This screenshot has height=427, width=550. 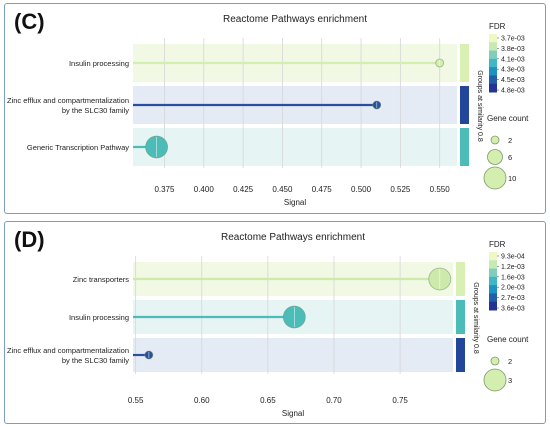 I want to click on x-tick-label: 0.500, so click(x=361, y=189).